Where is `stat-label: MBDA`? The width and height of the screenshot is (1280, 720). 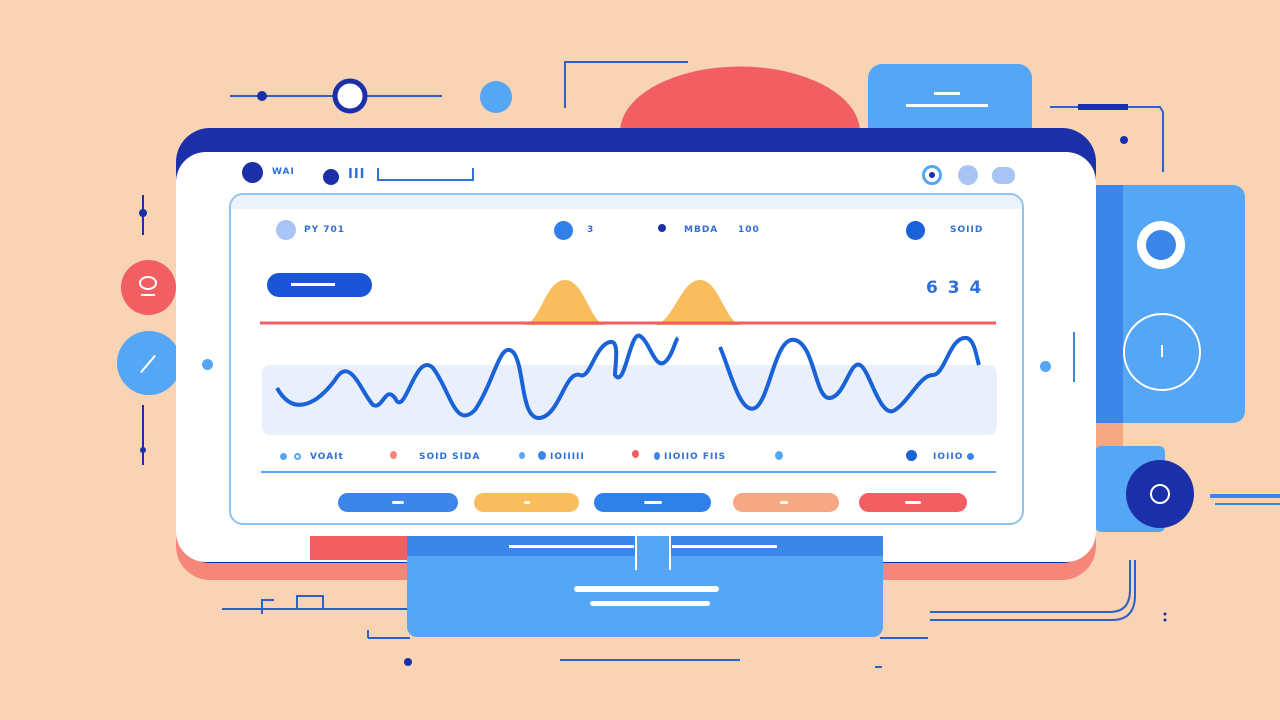 stat-label: MBDA is located at coordinates (701, 230).